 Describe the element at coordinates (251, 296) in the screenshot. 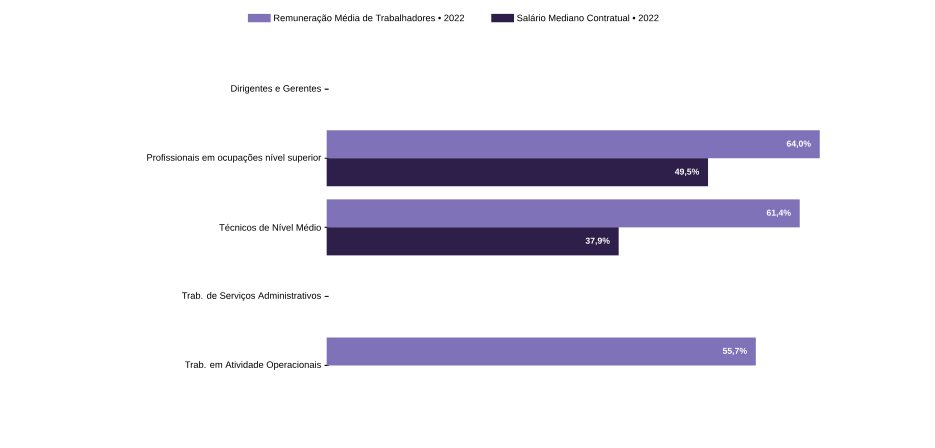

I see `y-tick-label: Trab. de Serviços Administrativos` at that location.